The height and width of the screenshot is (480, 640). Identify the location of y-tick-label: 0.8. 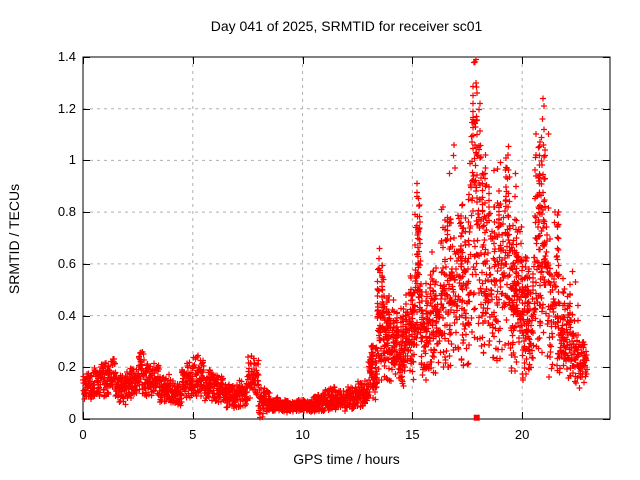
(66, 212).